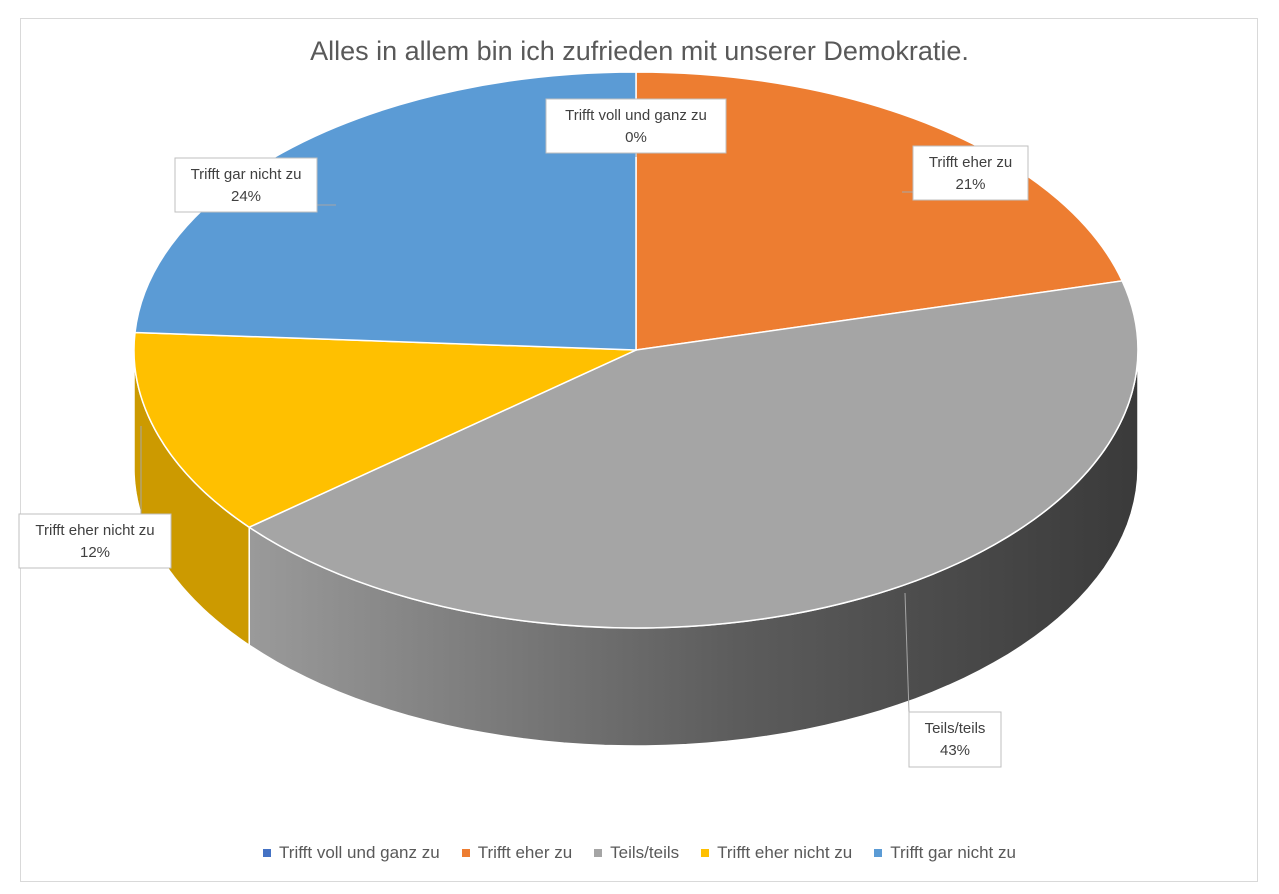 Image resolution: width=1279 pixels, height=894 pixels. What do you see at coordinates (359, 852) in the screenshot?
I see `legend-label: Trifft voll und ganz zu` at bounding box center [359, 852].